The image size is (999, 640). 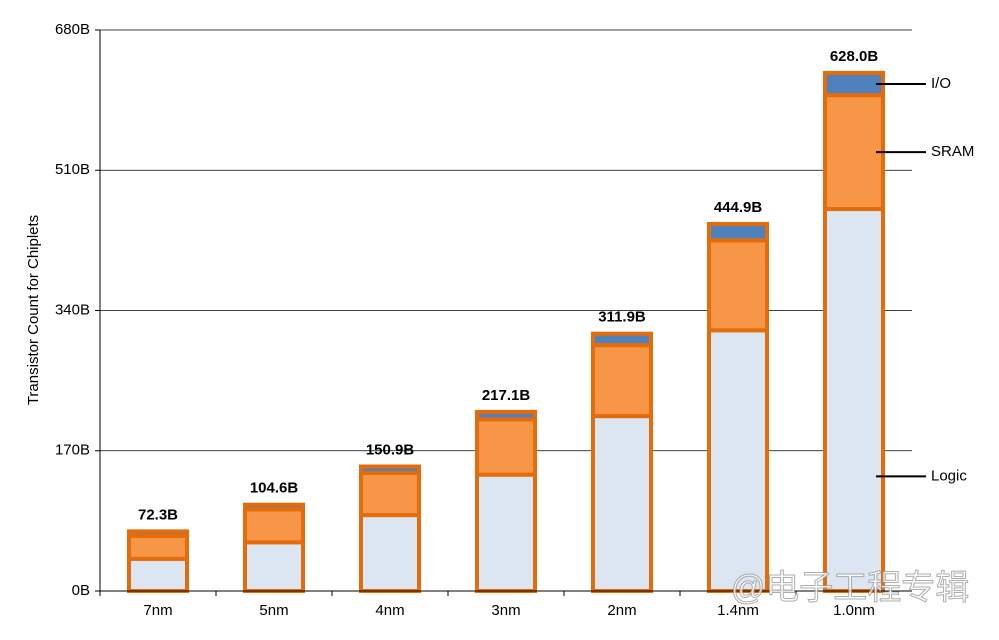 I want to click on legend-label: I/O, so click(x=941, y=83).